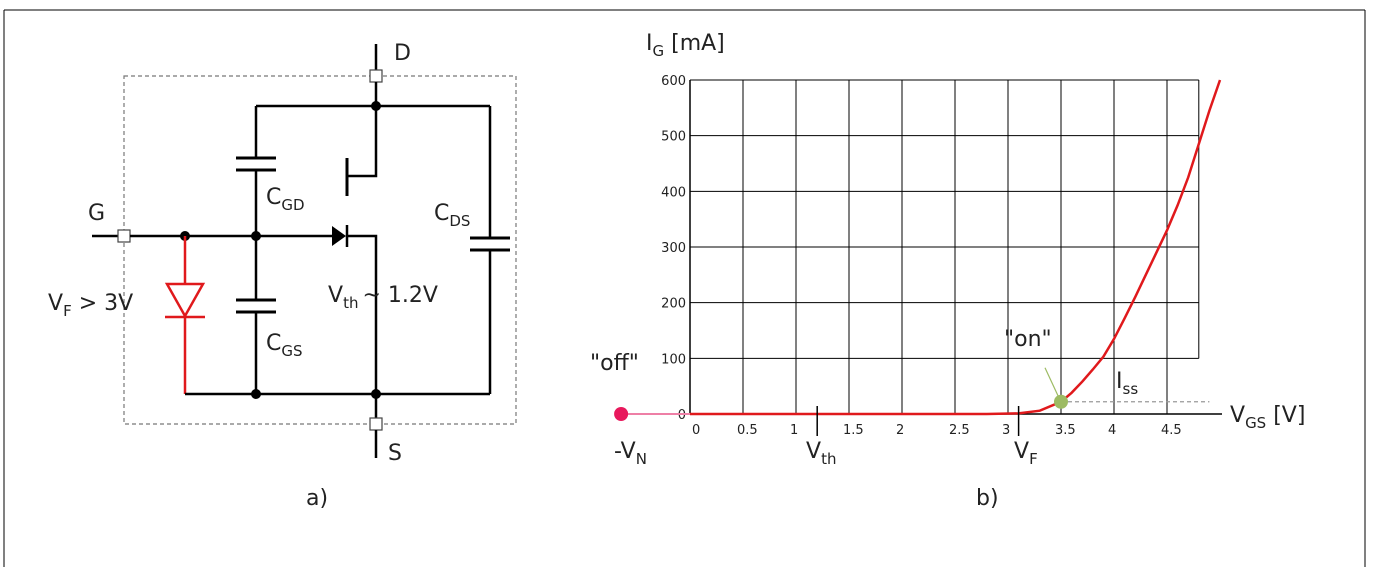 The height and width of the screenshot is (567, 1373). What do you see at coordinates (673, 304) in the screenshot?
I see `y-tick-label: 200` at bounding box center [673, 304].